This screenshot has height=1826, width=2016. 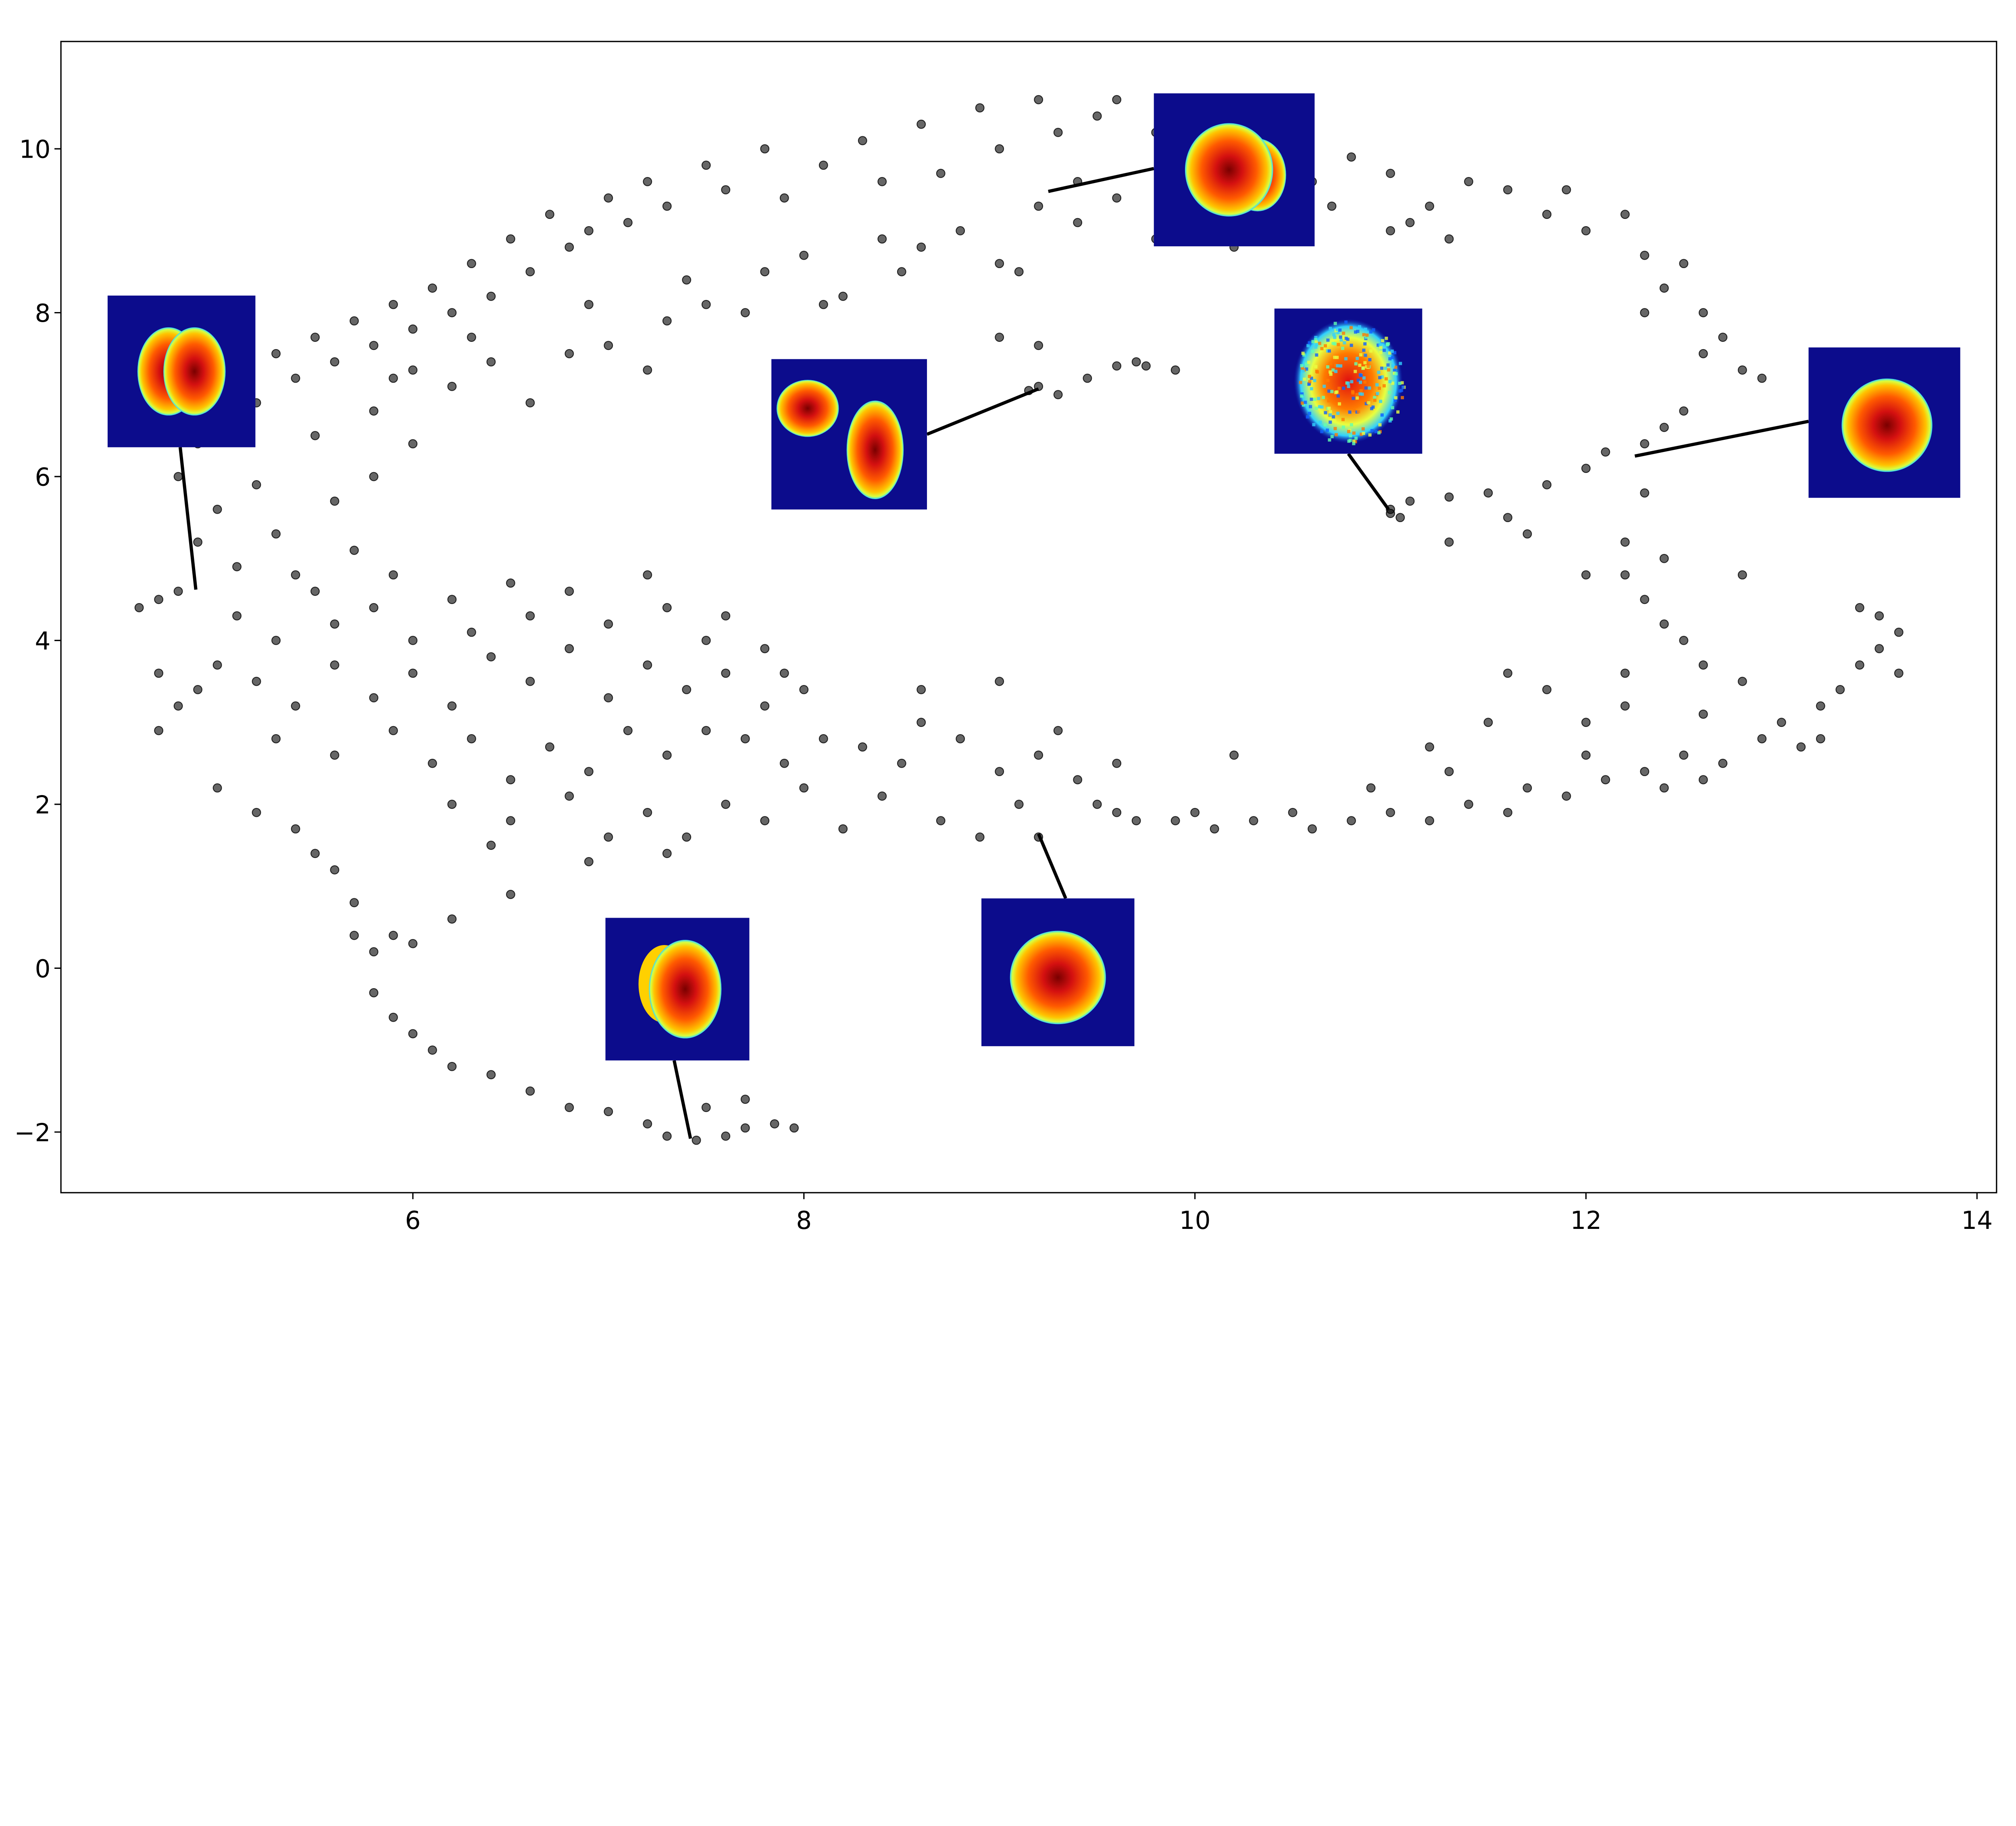 I want to click on oval-blob-inset, so click(x=1884, y=422).